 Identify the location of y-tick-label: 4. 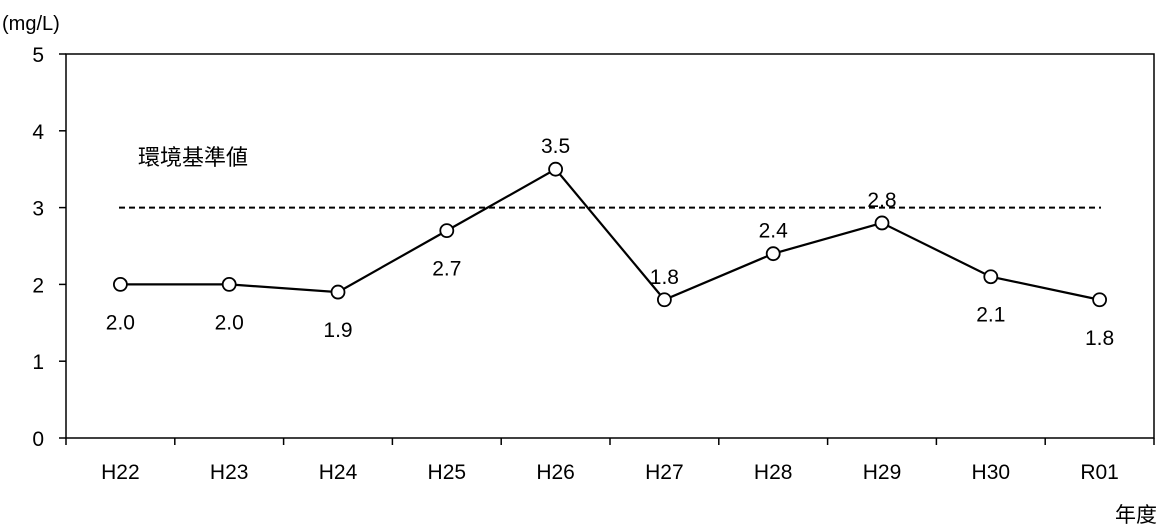
(38, 132).